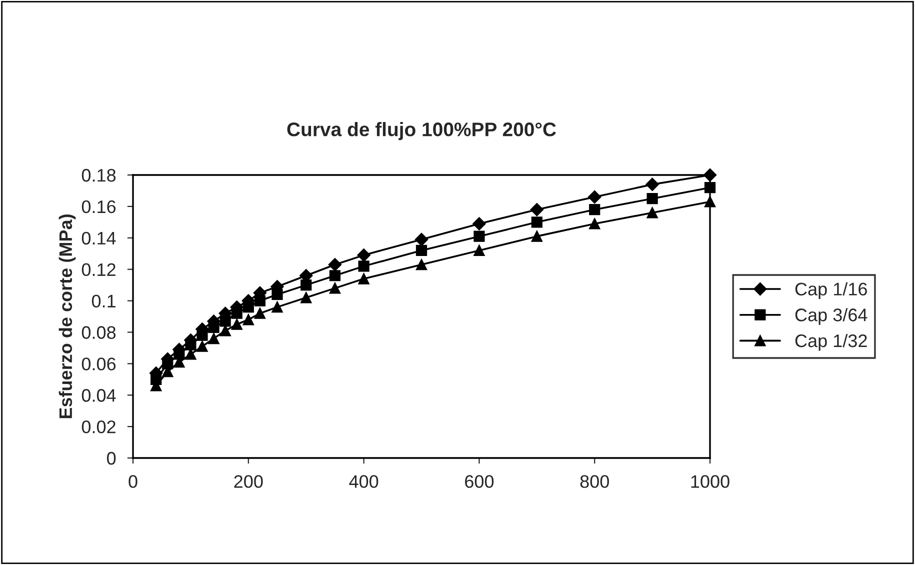  Describe the element at coordinates (248, 481) in the screenshot. I see `x-tick-label: 200` at that location.